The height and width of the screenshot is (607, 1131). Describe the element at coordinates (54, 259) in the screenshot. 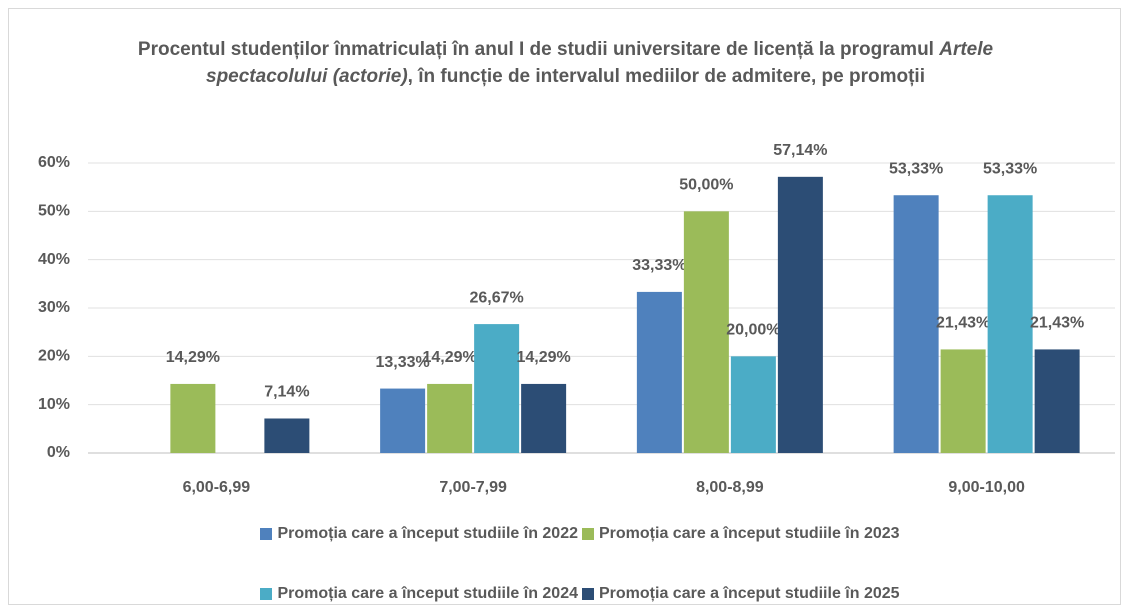

I see `y-tick-label: 40%` at that location.